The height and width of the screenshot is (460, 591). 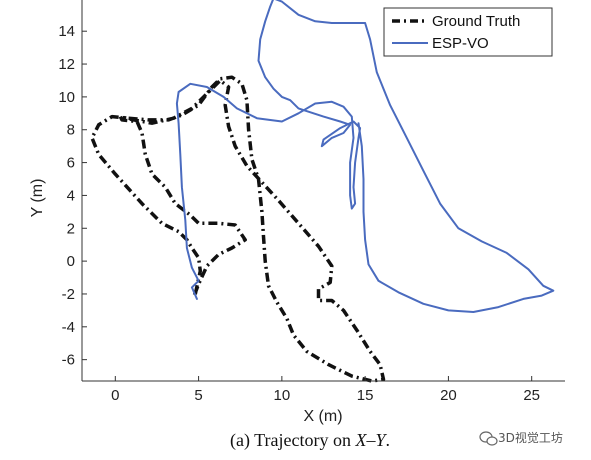 I want to click on y-tick-label: 8, so click(x=71, y=130).